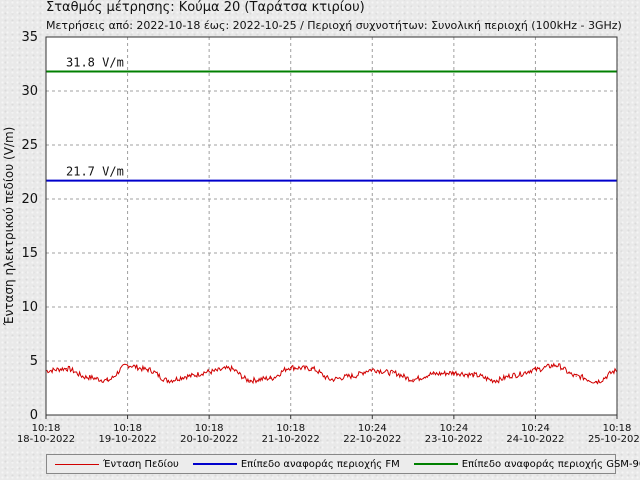 Image resolution: width=640 pixels, height=480 pixels. What do you see at coordinates (34, 361) in the screenshot?
I see `y-tick-label: 5` at bounding box center [34, 361].